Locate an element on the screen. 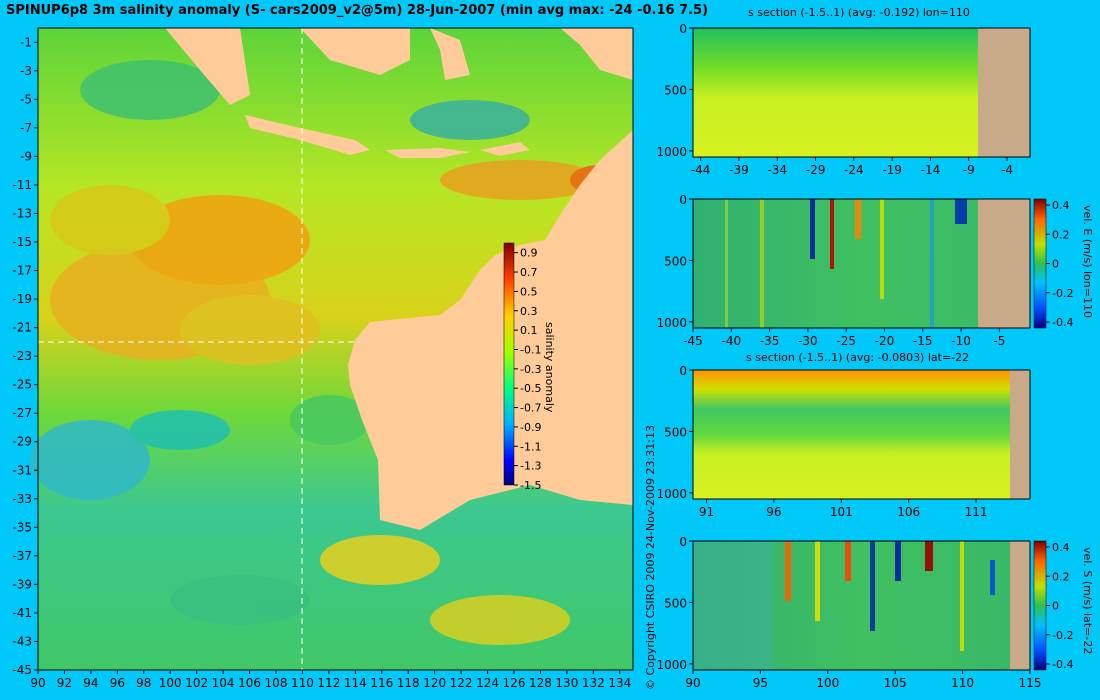 This screenshot has width=1100, height=700. section-x-tick-label: -34 is located at coordinates (777, 170).